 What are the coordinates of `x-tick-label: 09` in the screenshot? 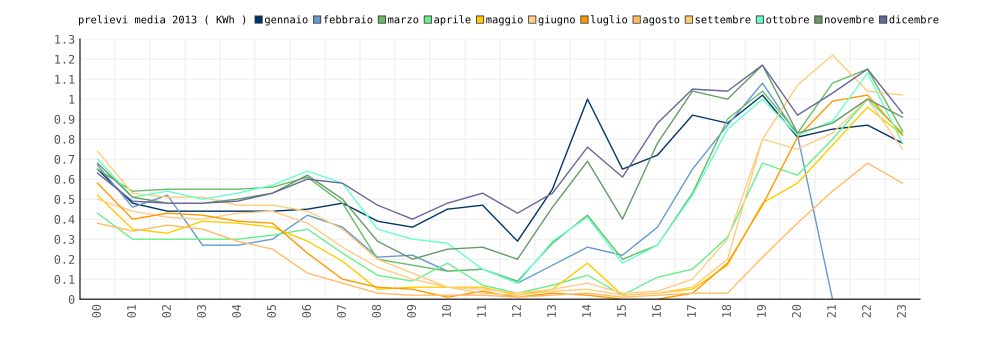 It's located at (411, 311).